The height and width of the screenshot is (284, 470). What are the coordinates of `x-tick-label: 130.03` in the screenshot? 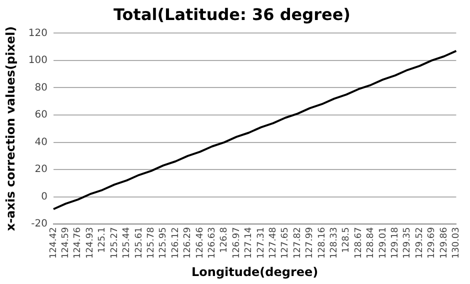 It's located at (457, 243).